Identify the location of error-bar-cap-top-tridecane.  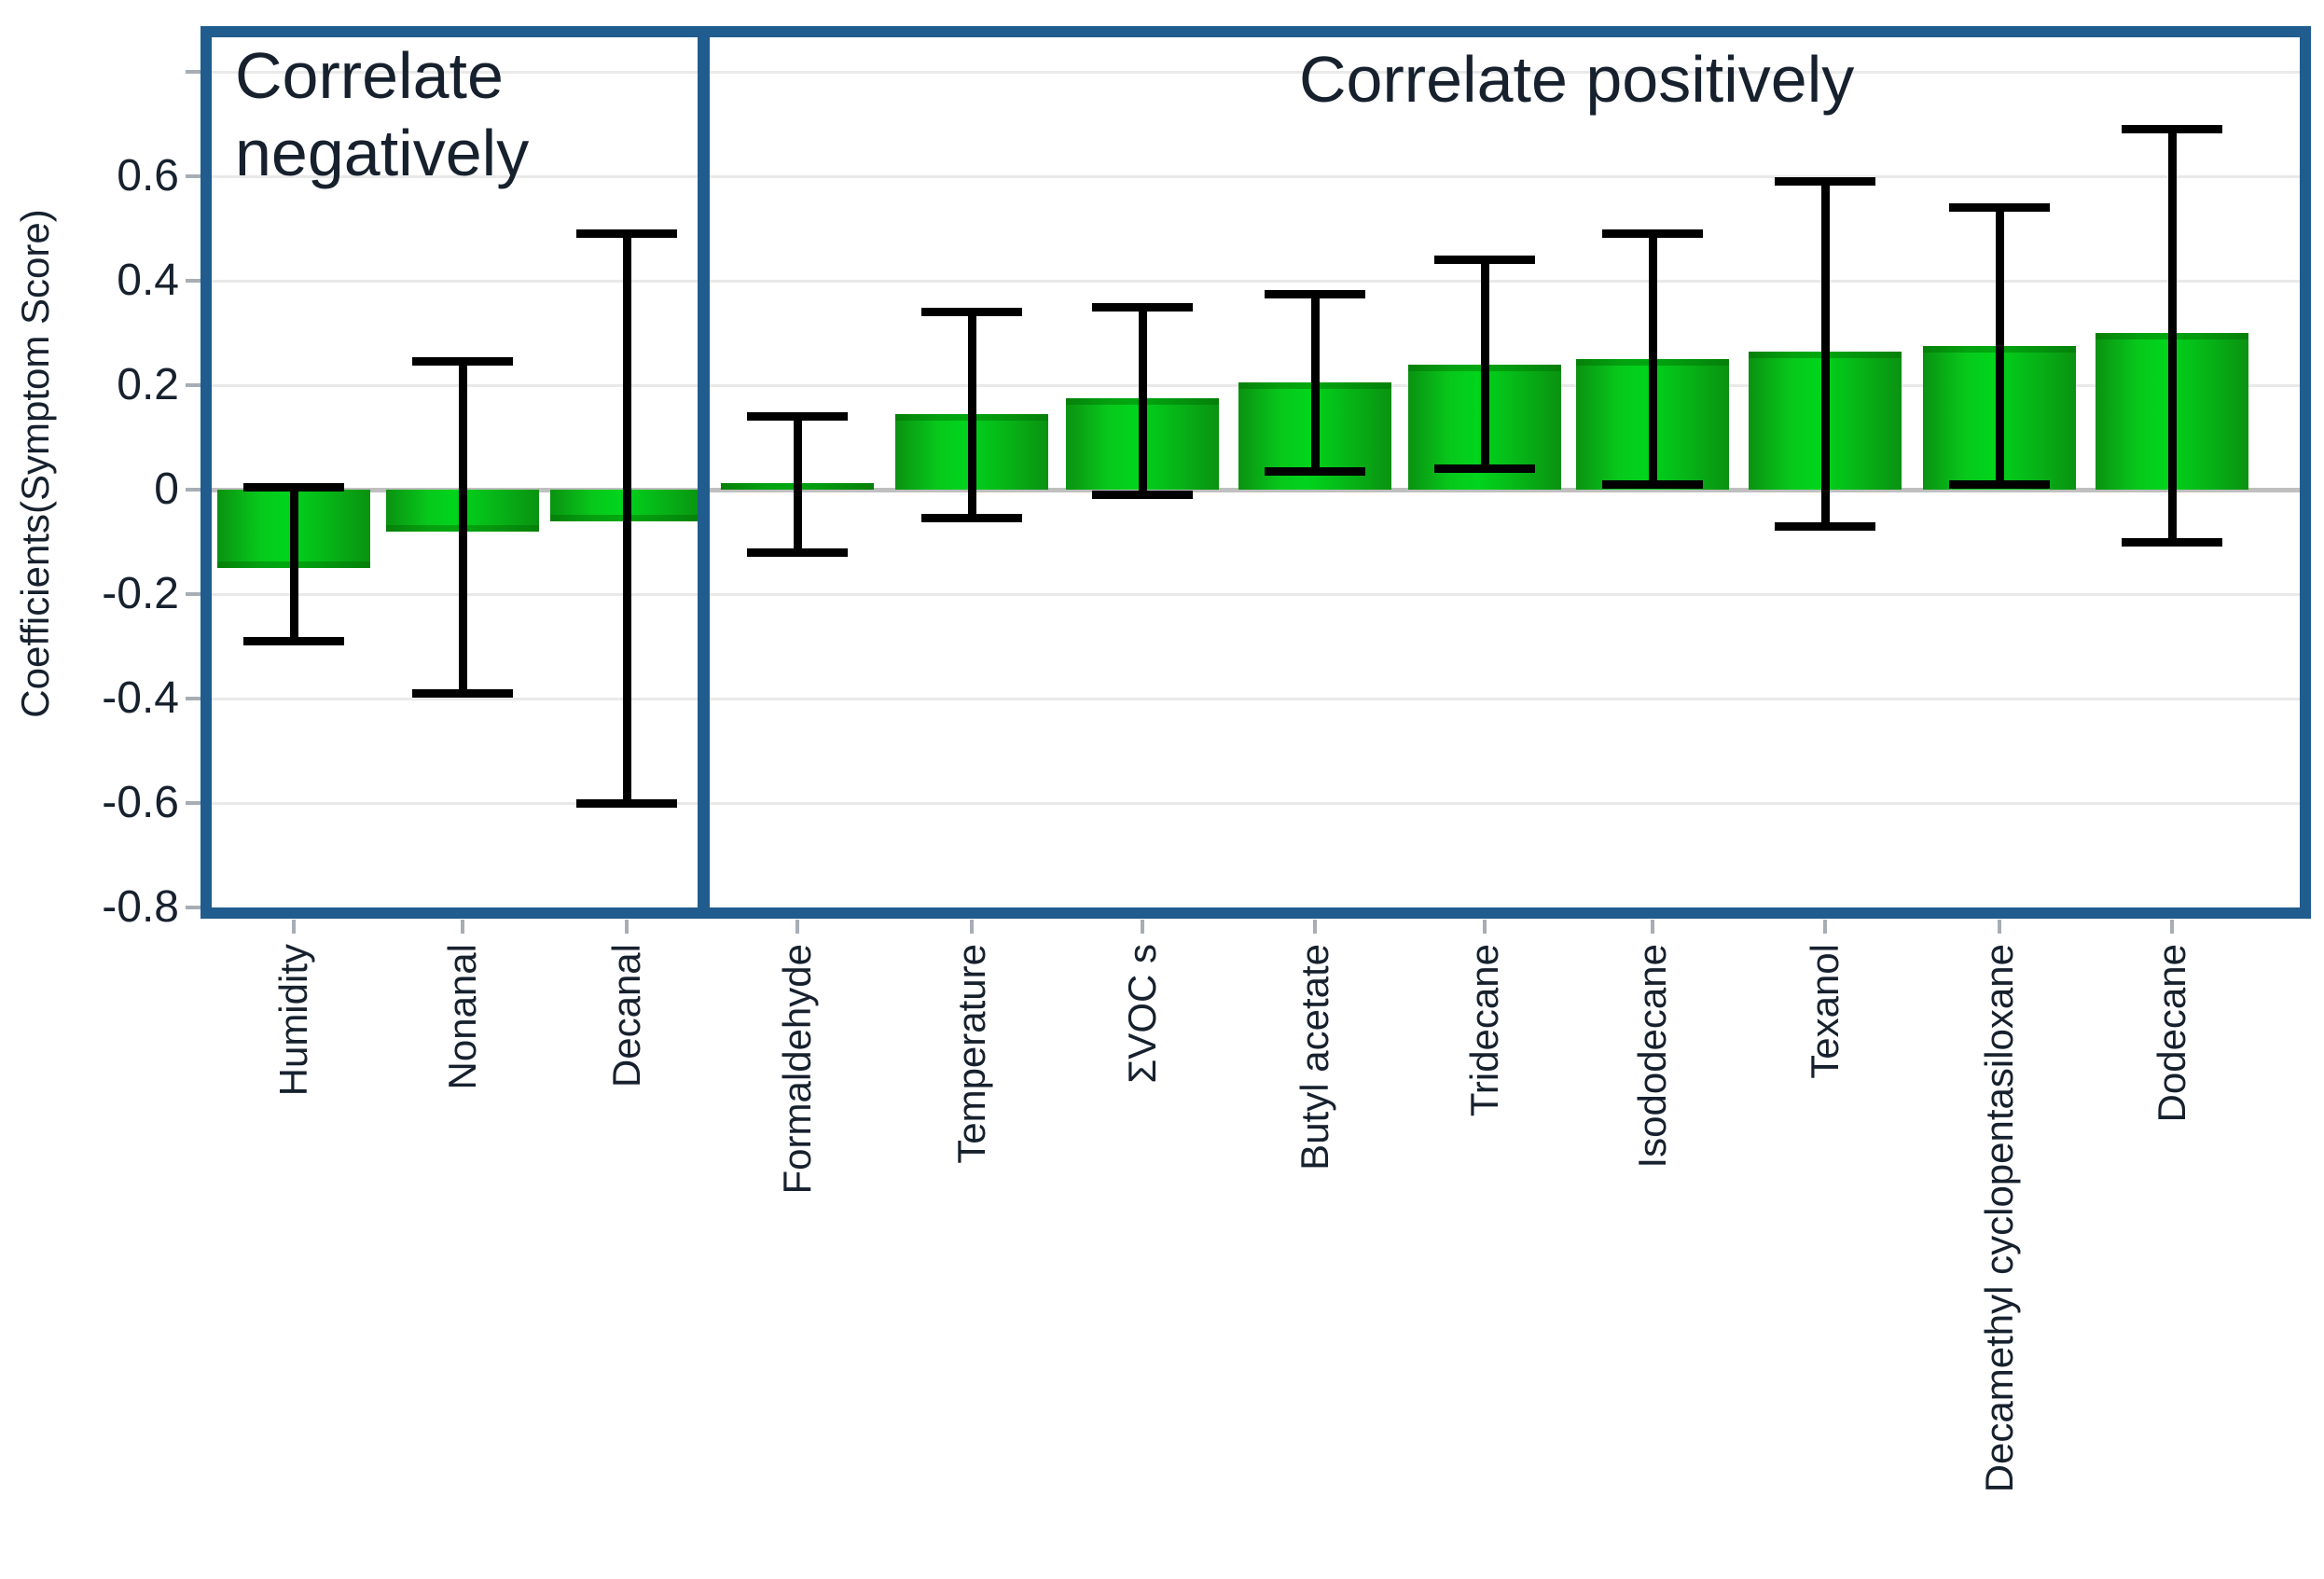
(1484, 260).